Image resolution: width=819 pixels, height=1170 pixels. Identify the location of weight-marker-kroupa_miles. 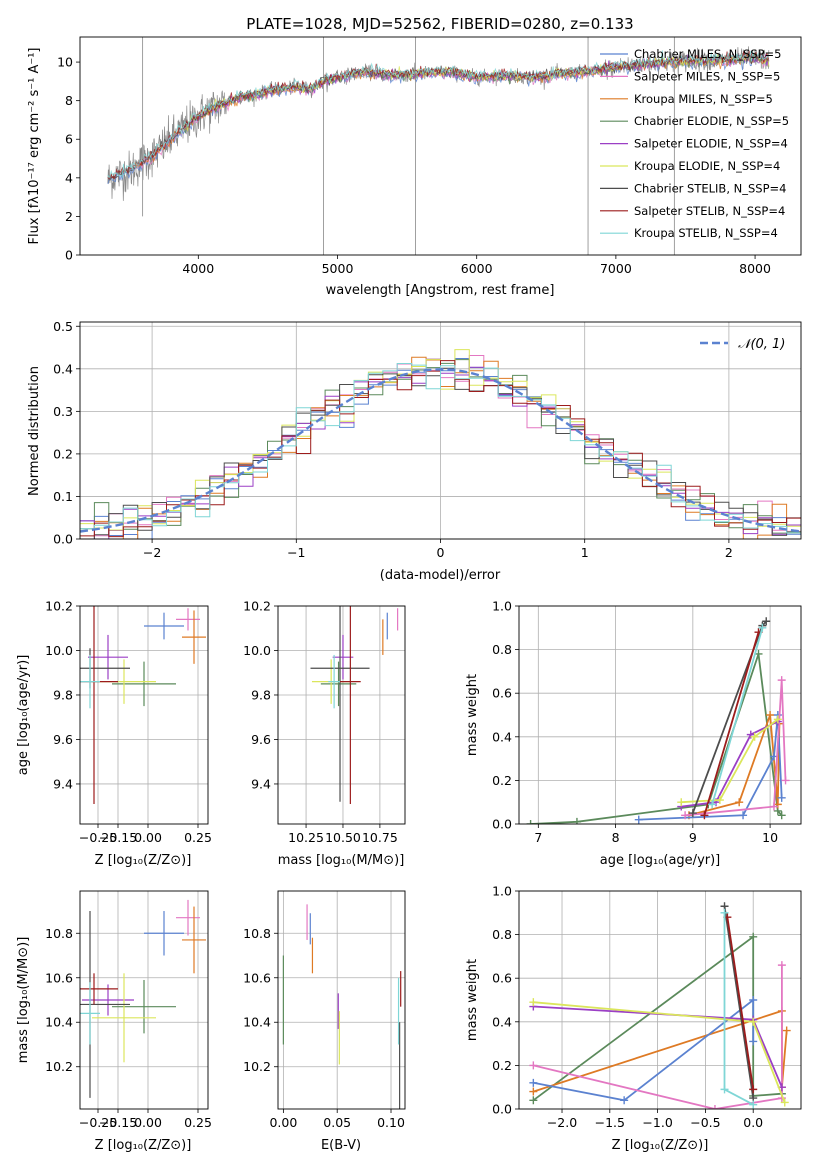
(533, 1091).